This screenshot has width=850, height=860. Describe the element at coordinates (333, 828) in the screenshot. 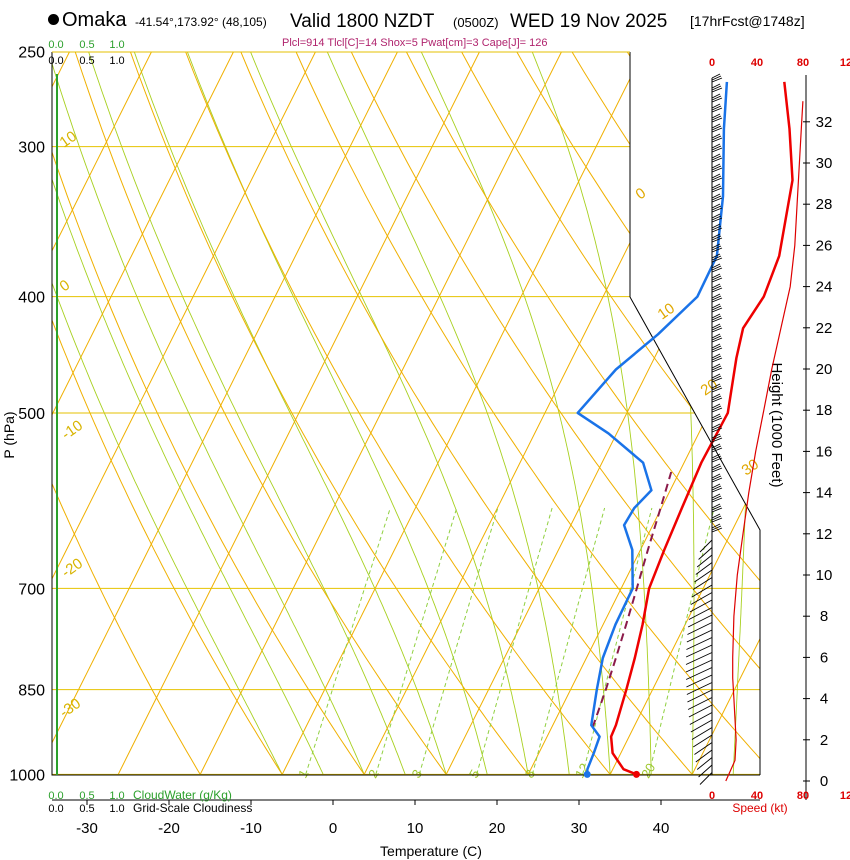

I see `x-tick-label-0: 0` at that location.